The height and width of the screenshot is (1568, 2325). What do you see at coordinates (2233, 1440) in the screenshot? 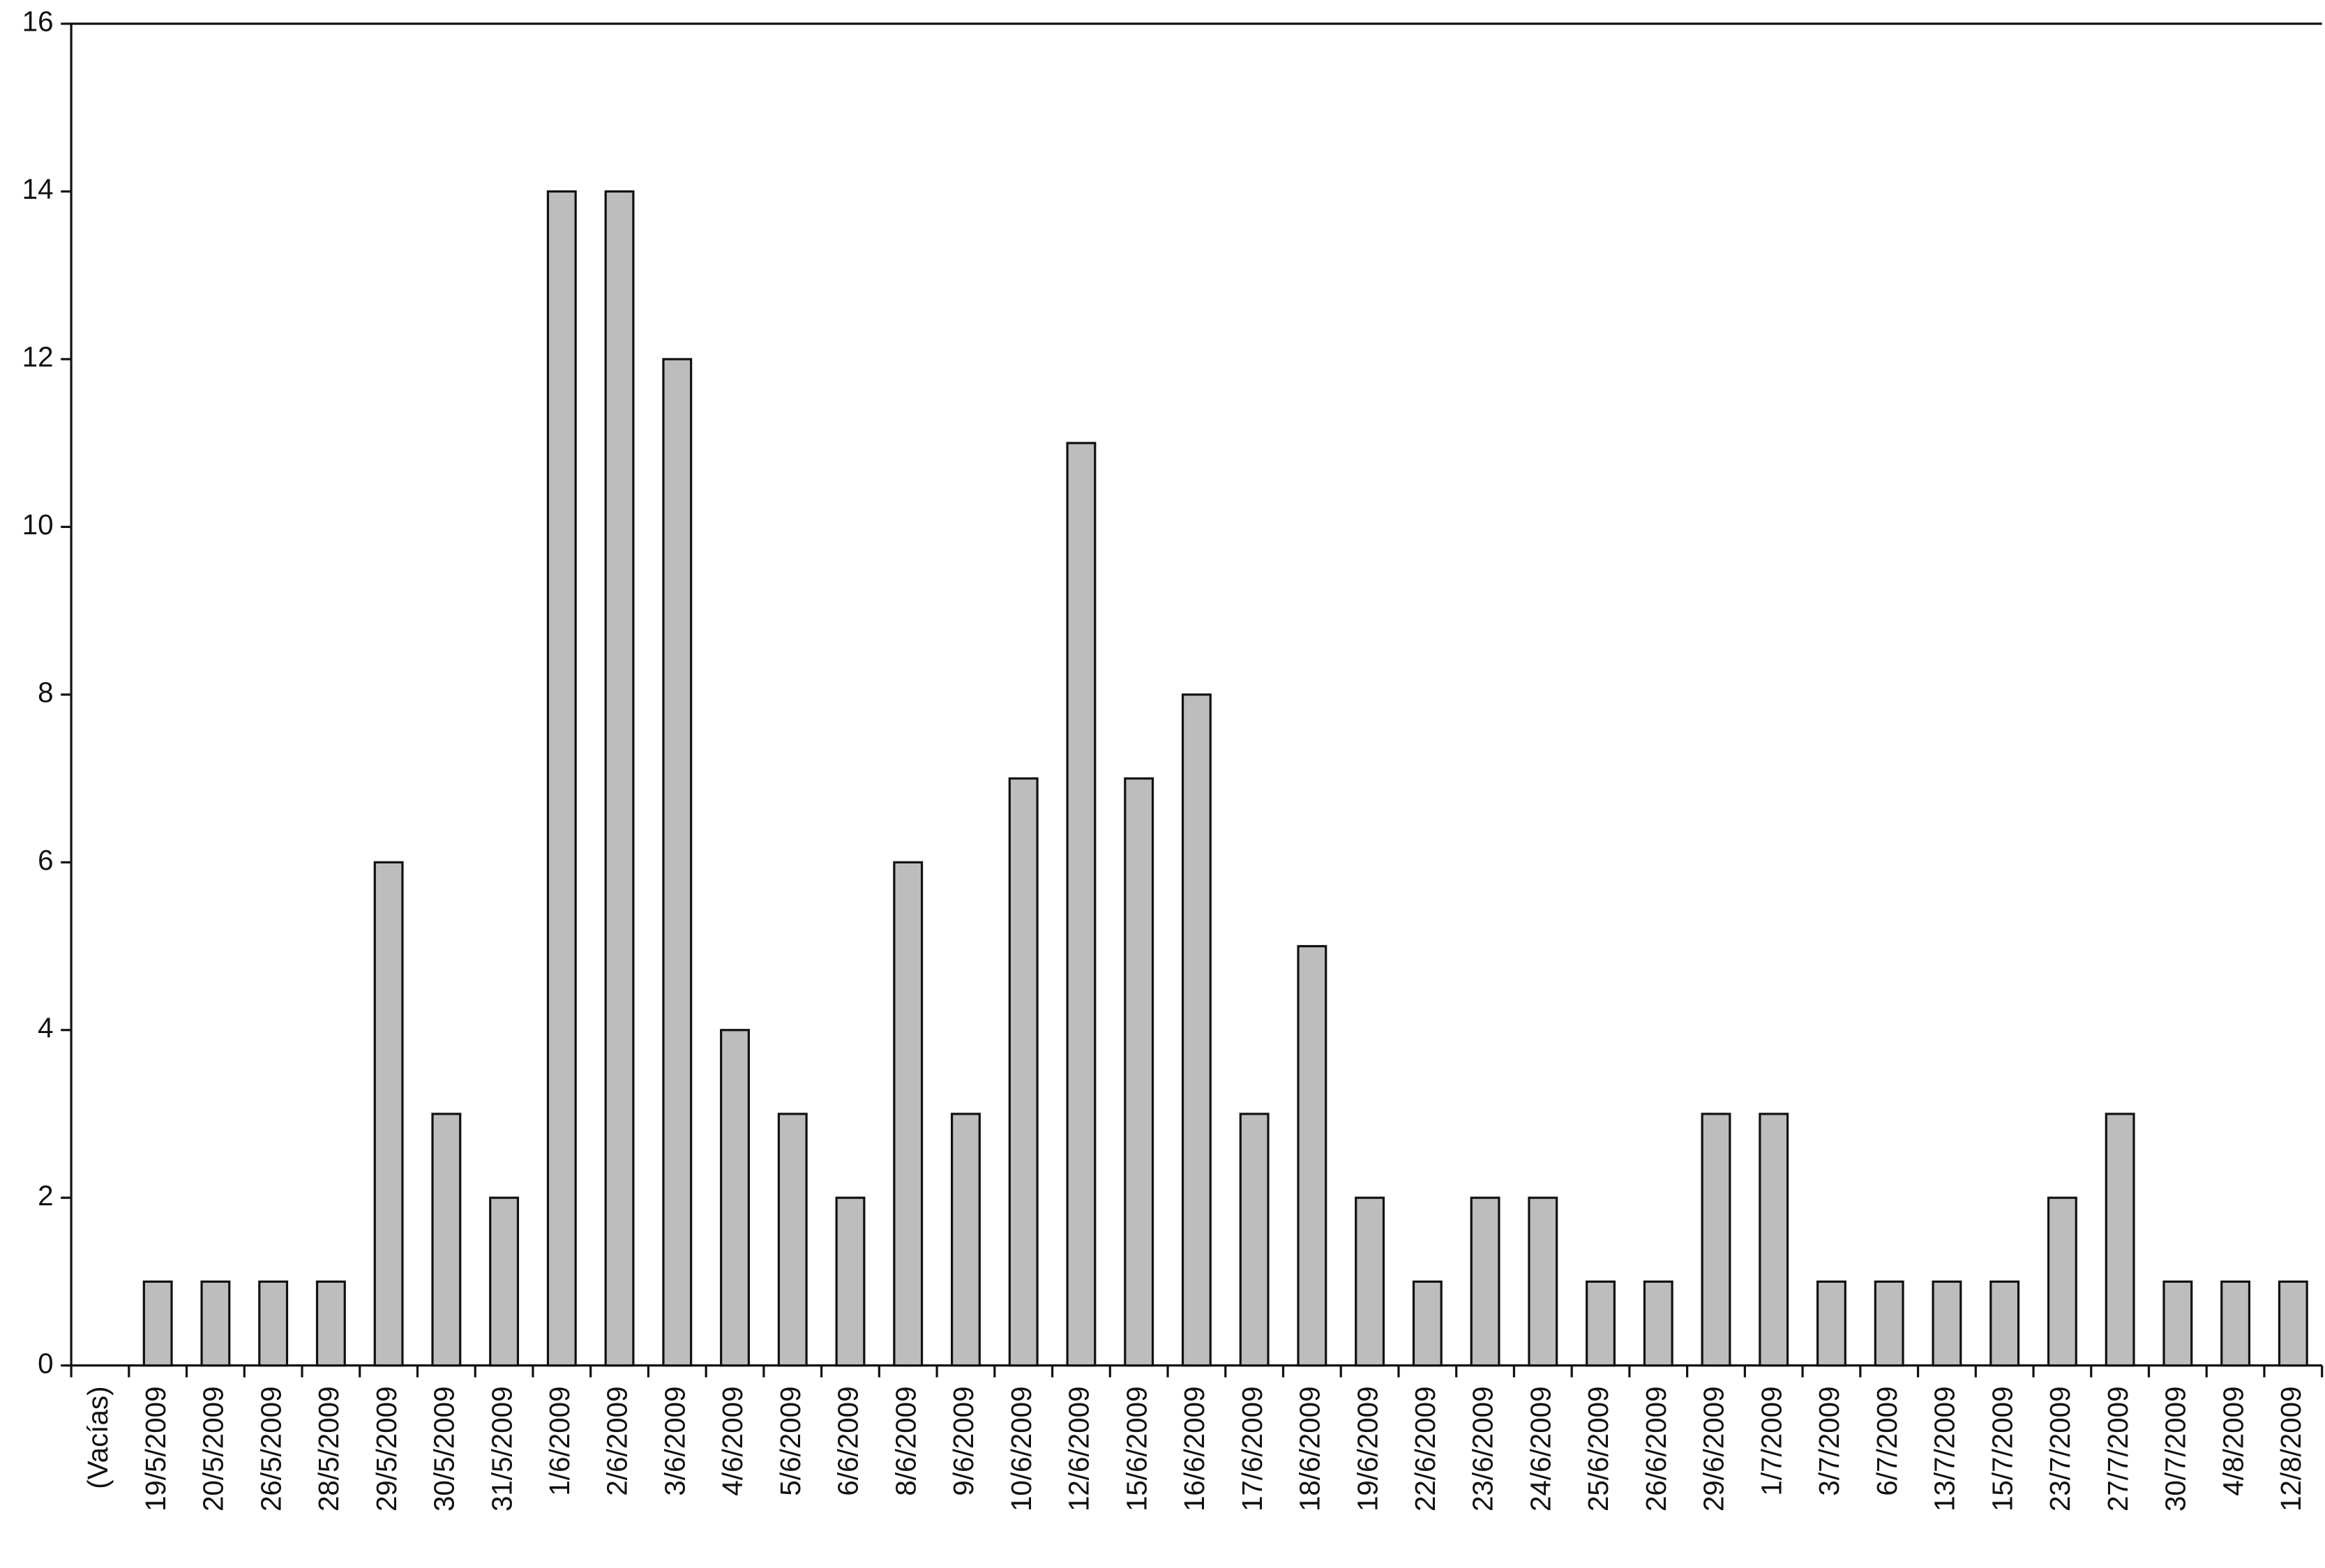
I see `x-tick-label: 4/8/2009` at bounding box center [2233, 1440].